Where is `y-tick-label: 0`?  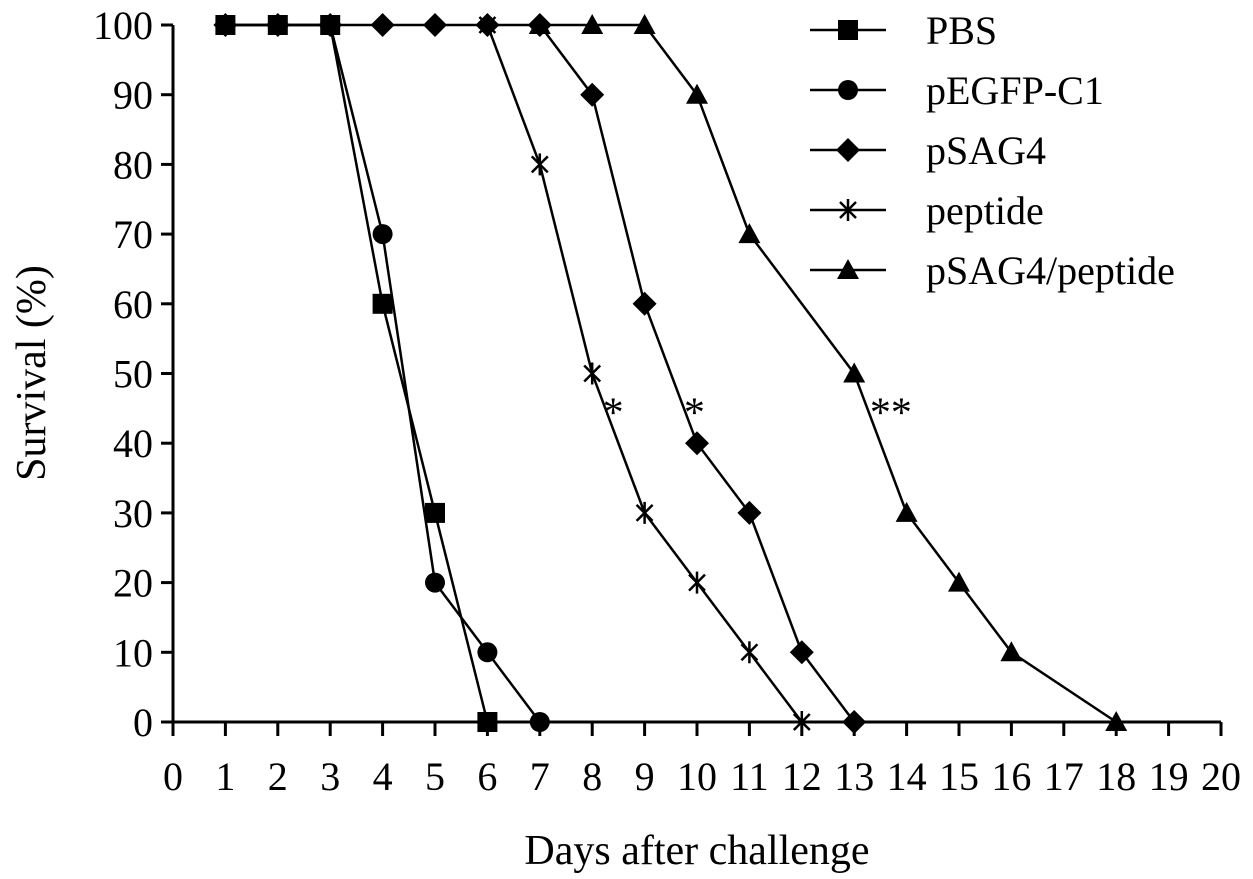
y-tick-label: 0 is located at coordinates (143, 722).